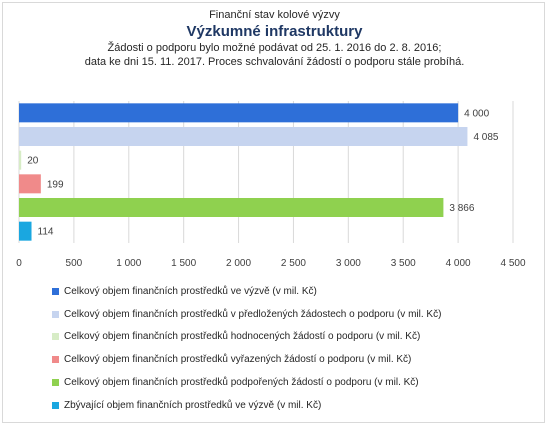 This screenshot has height=427, width=549. I want to click on x-tick-label: 4 000, so click(458, 263).